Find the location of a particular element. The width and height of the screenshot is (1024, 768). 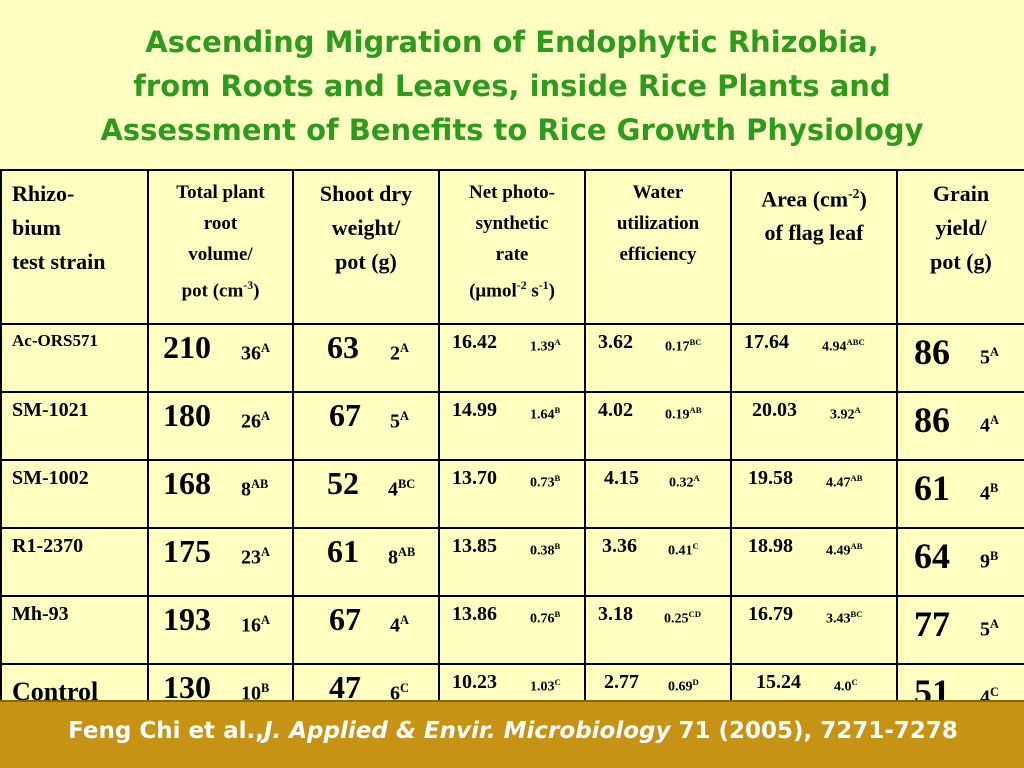

root-error: 8AB is located at coordinates (254, 489).